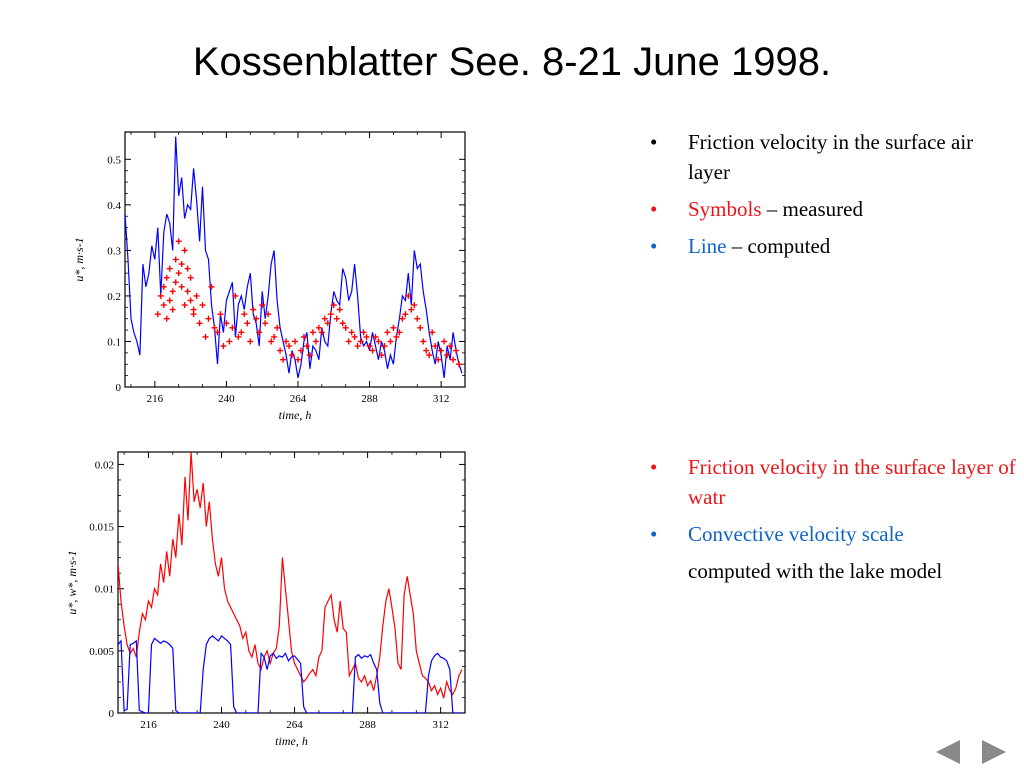  Describe the element at coordinates (369, 399) in the screenshot. I see `x-tick-label: 288` at that location.